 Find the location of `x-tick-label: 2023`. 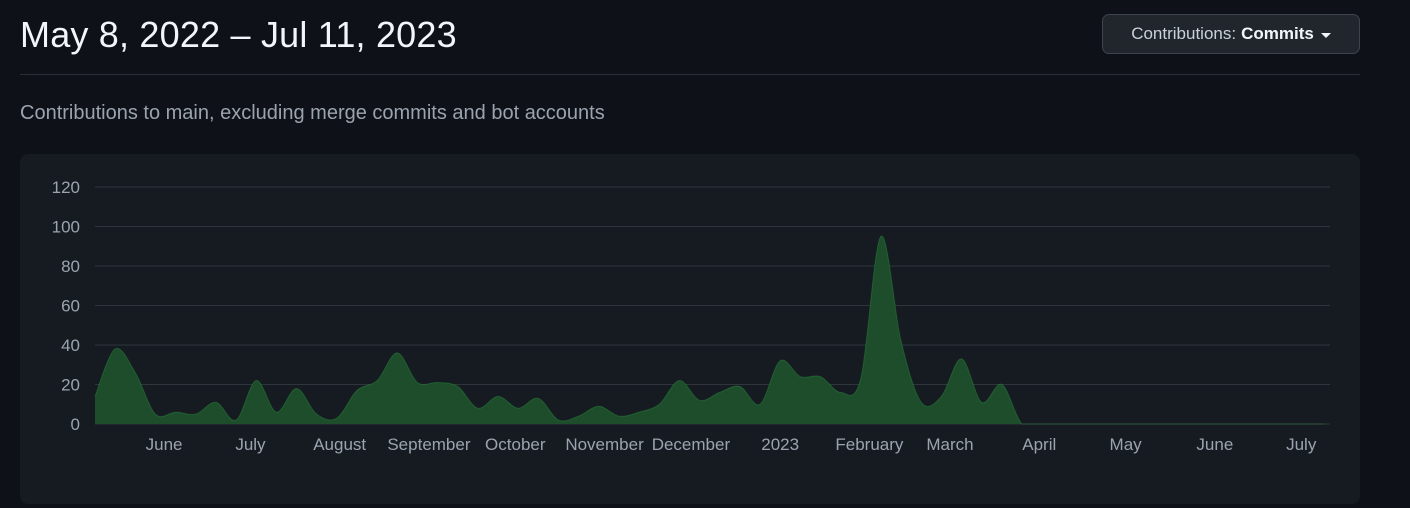

x-tick-label: 2023 is located at coordinates (780, 444).